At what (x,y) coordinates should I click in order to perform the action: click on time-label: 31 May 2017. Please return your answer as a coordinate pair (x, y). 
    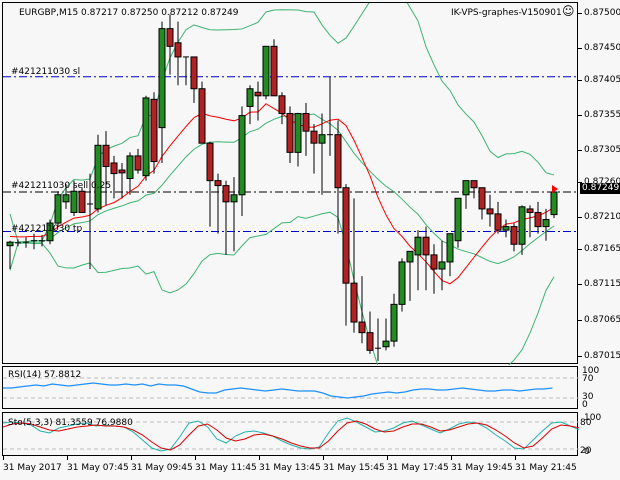
    Looking at the image, I should click on (32, 468).